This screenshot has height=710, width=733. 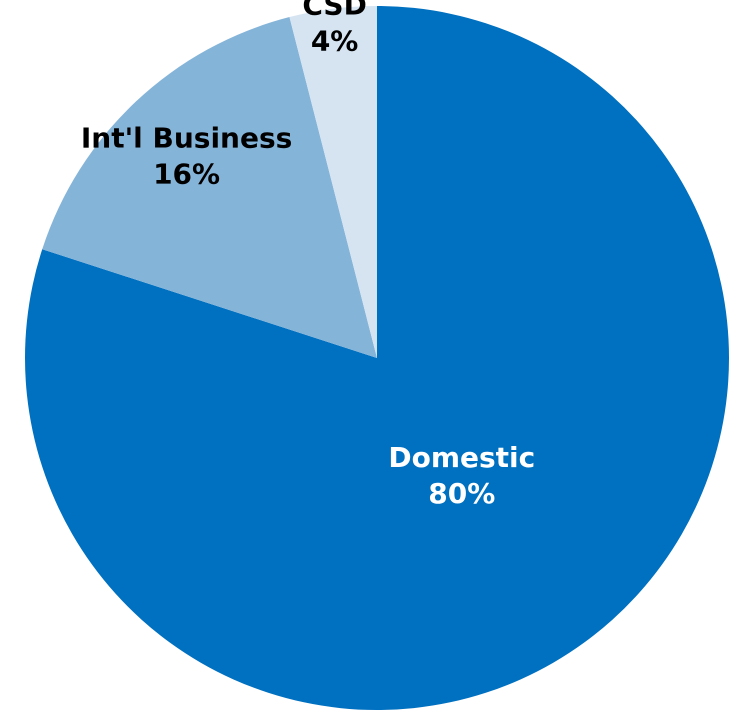 I want to click on data-label-value-int-l-business: 16%, so click(x=186, y=173).